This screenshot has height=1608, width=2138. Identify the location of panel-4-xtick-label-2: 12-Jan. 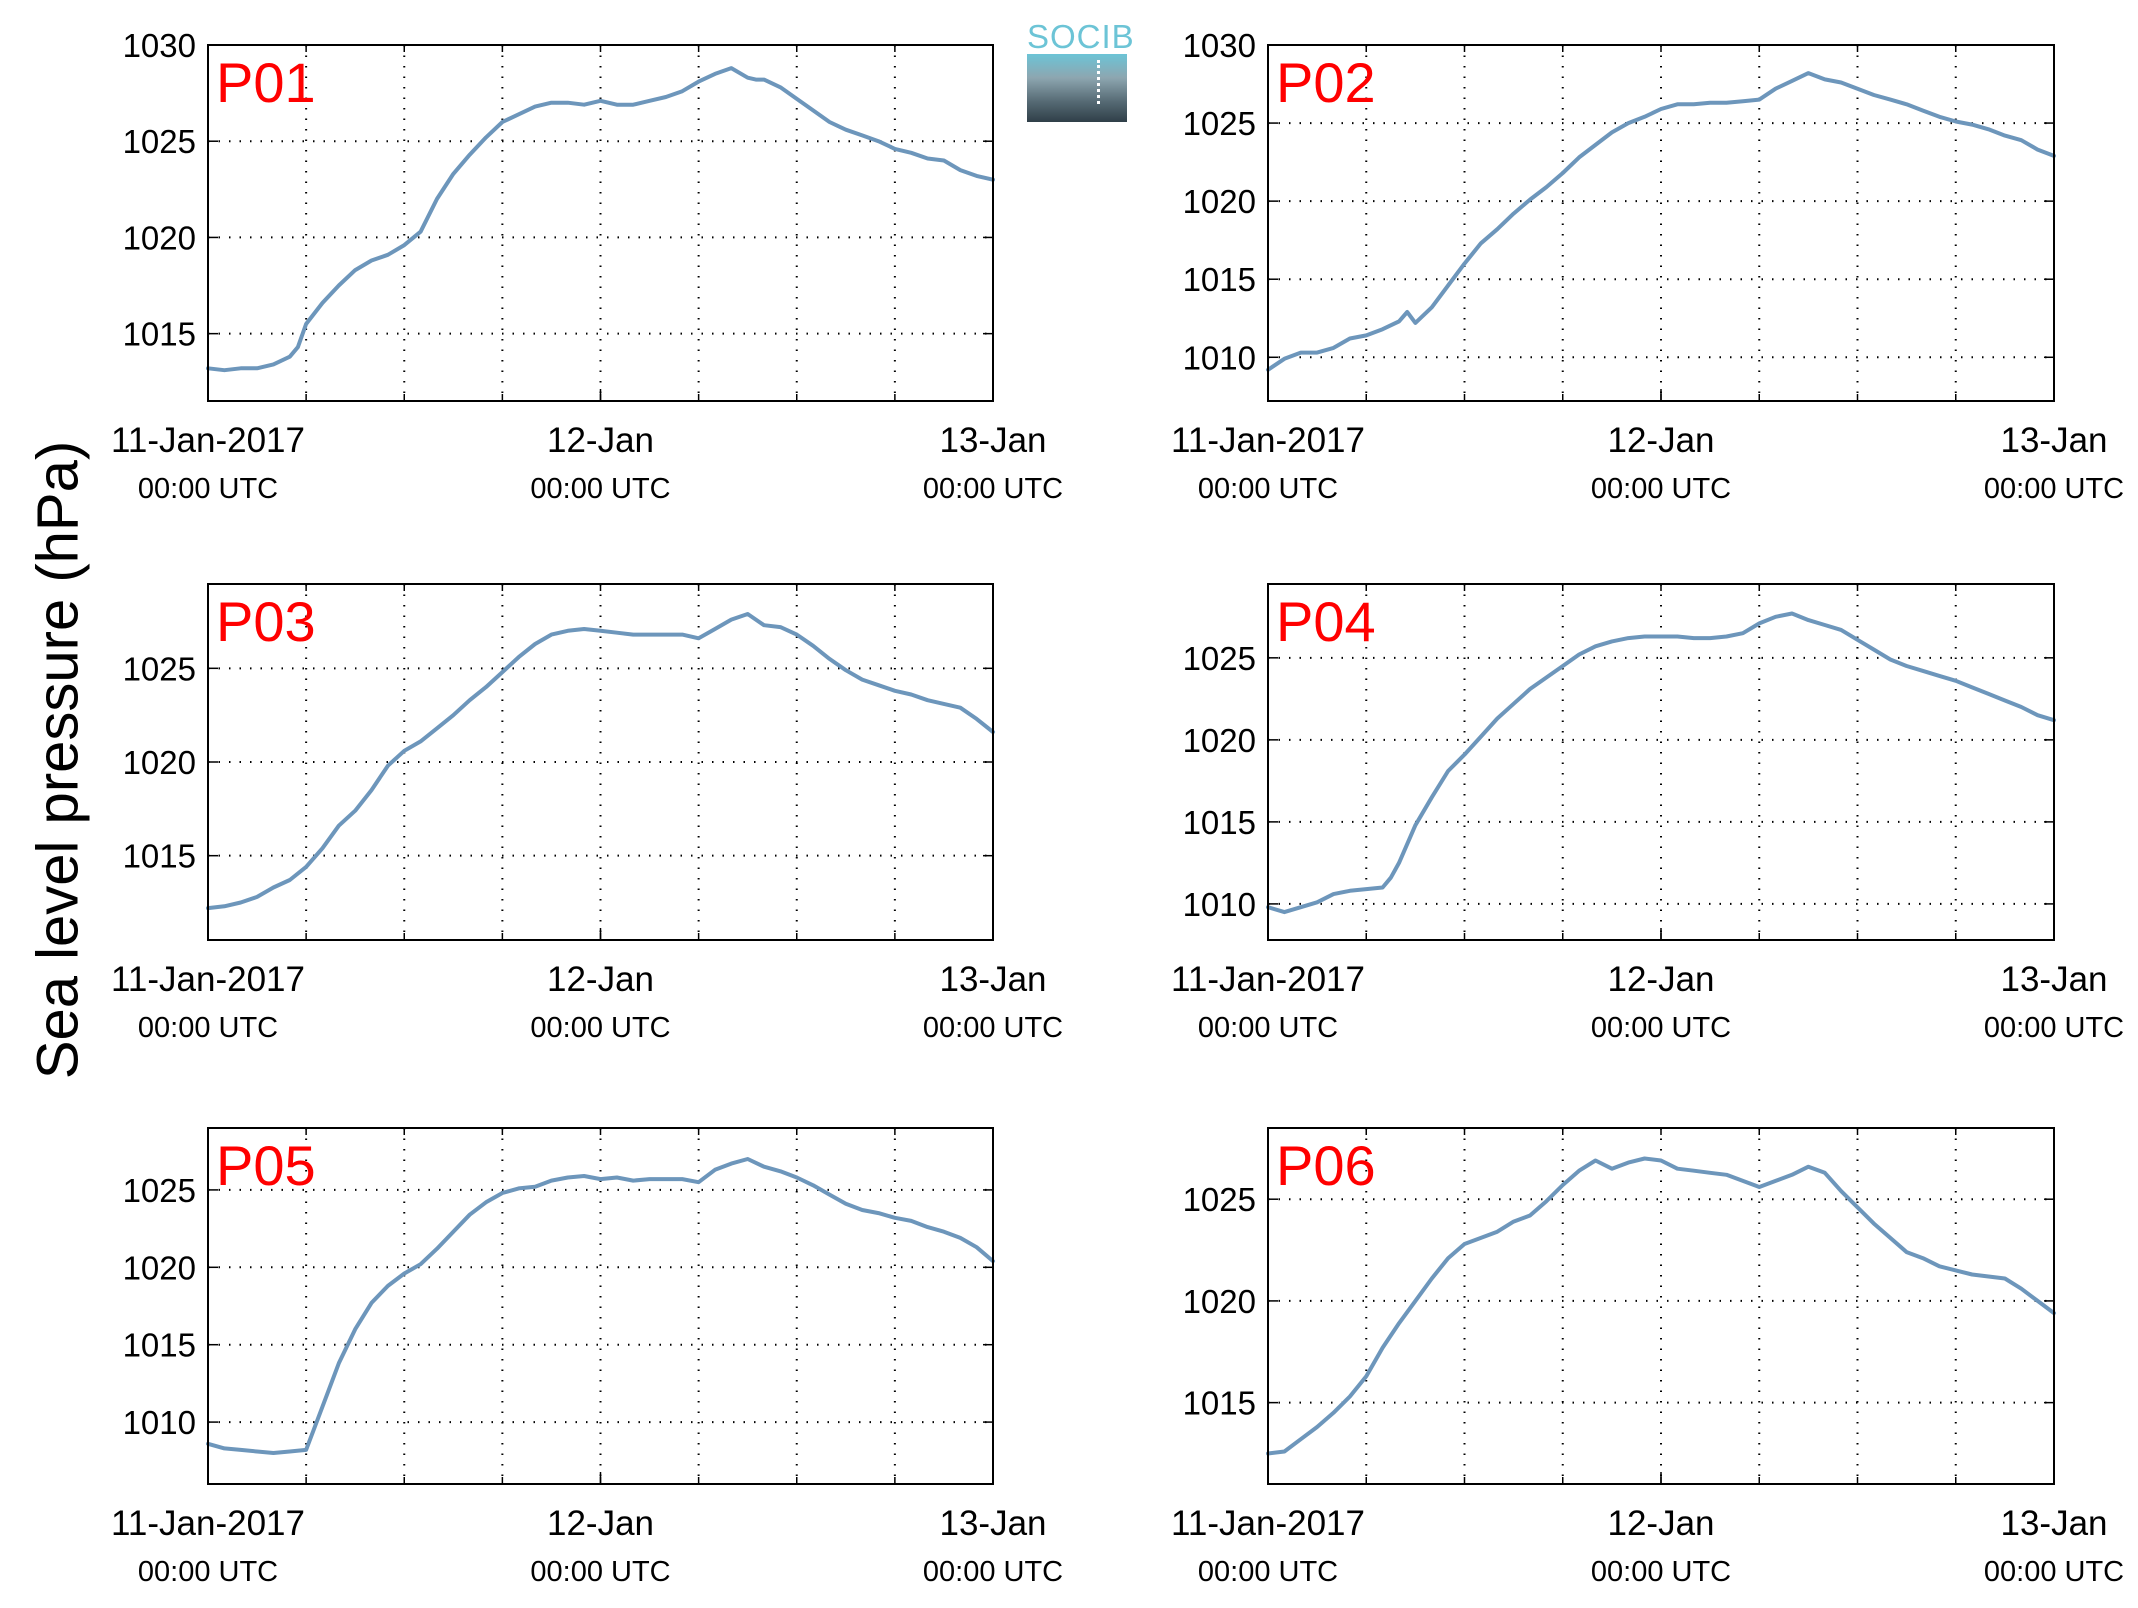
(1660, 979).